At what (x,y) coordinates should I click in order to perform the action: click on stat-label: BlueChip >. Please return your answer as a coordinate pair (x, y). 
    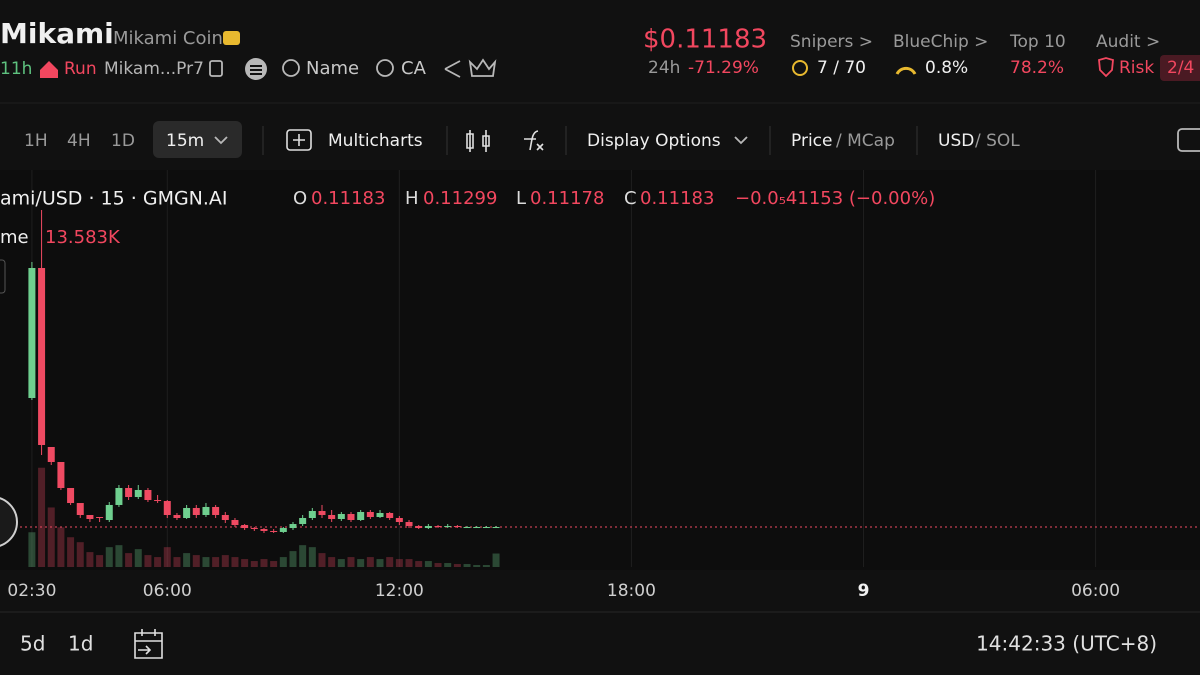
    Looking at the image, I should click on (940, 42).